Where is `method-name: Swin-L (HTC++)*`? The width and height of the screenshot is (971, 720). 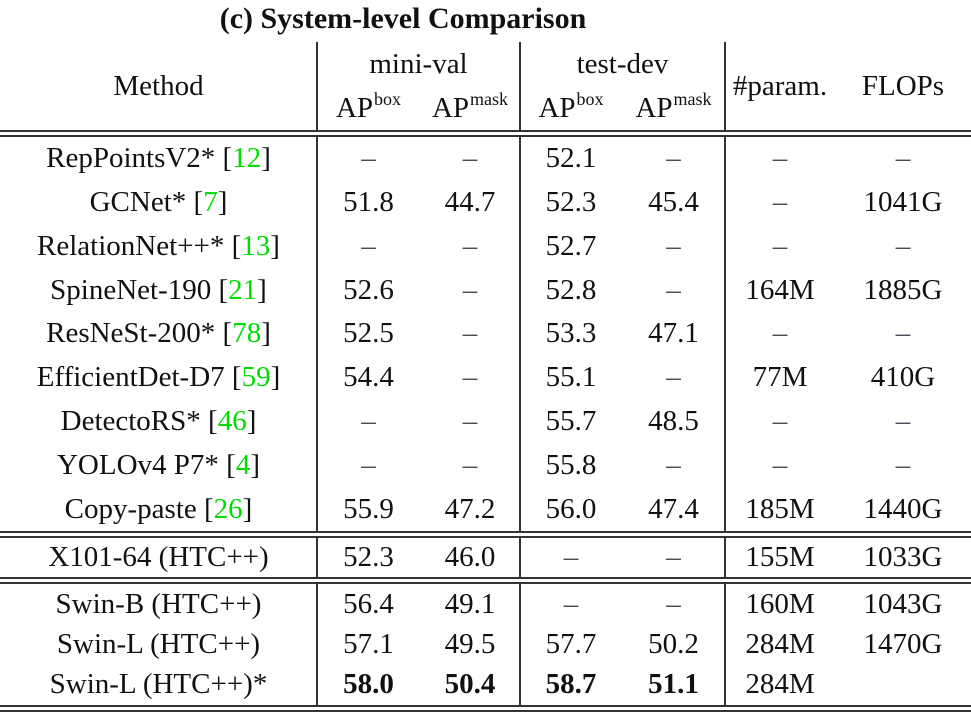
method-name: Swin-L (HTC++)* is located at coordinates (158, 684).